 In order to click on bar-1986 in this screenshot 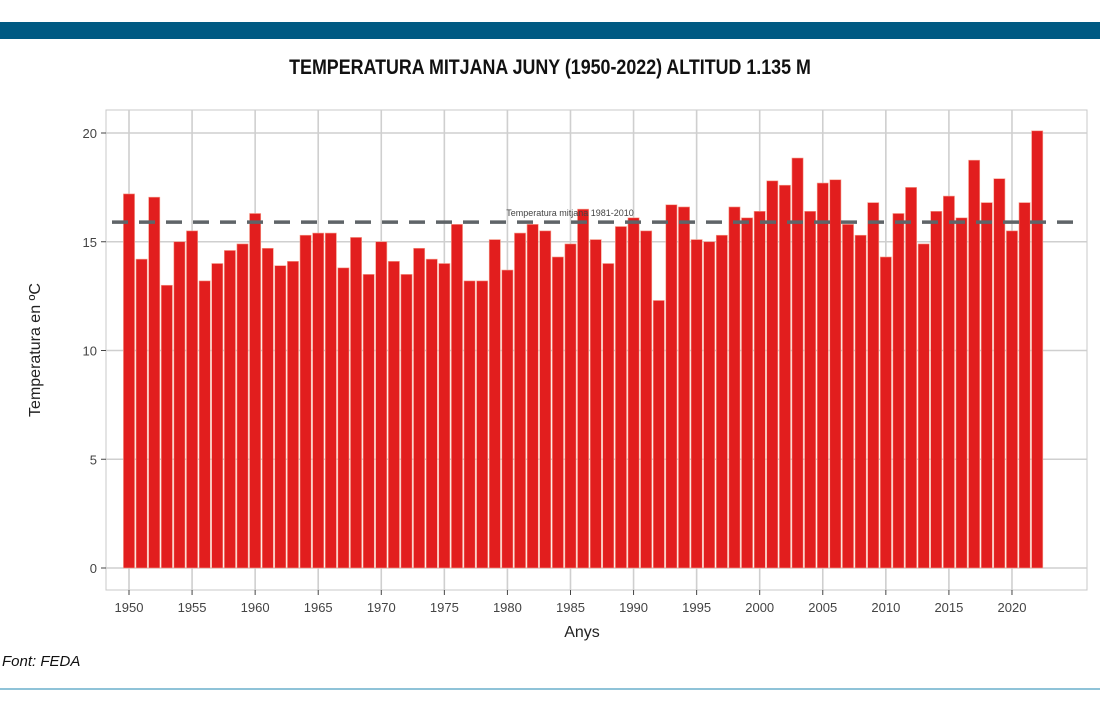, I will do `click(583, 388)`.